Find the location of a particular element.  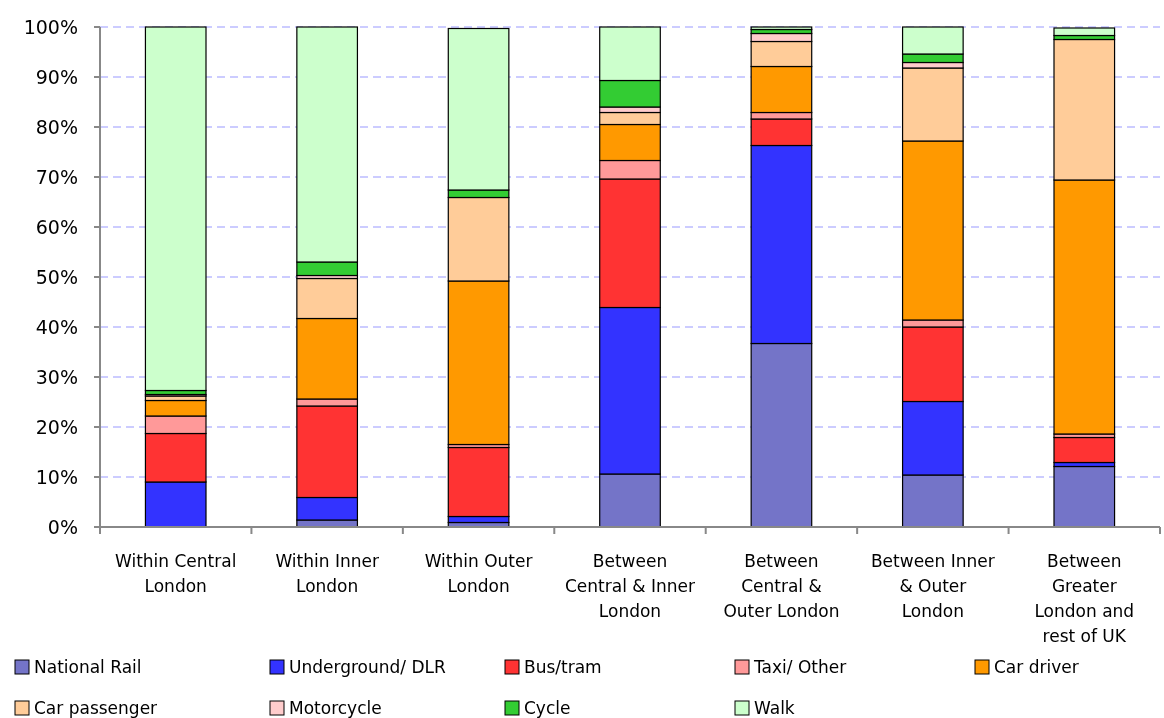

x-tick-label: Between Greater London and rest of UK is located at coordinates (1084, 598).